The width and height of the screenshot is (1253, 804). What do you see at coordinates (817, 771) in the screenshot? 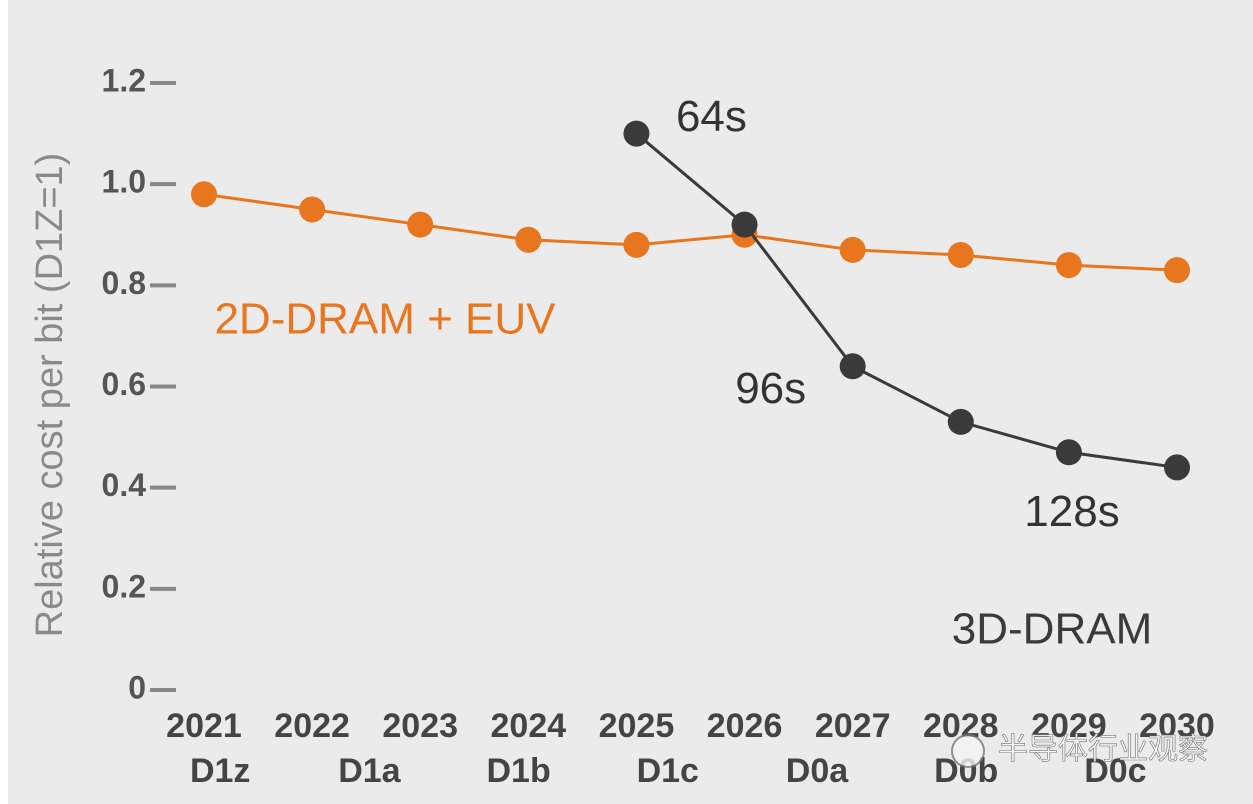
I see `x-tick-sublabel: D0a` at bounding box center [817, 771].